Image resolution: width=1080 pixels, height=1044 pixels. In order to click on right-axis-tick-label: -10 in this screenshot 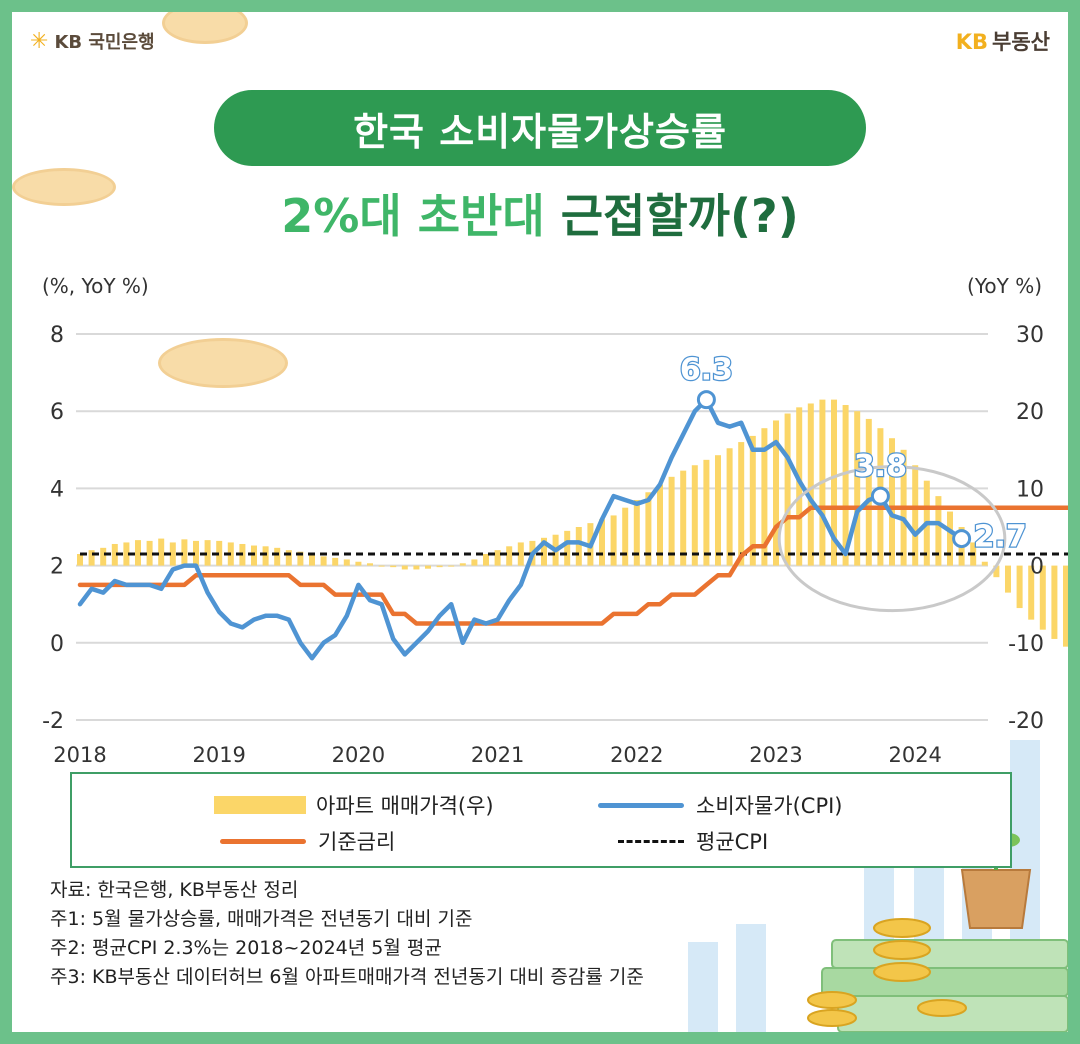, I will do `click(1026, 644)`.